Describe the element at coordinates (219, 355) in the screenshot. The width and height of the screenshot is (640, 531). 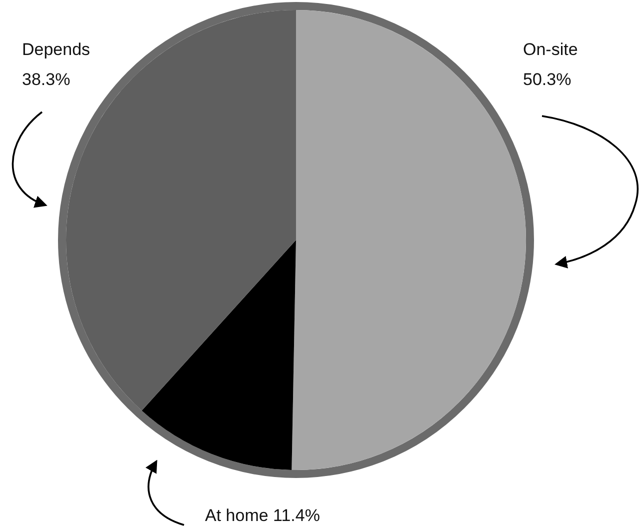
I see `pie-slice` at that location.